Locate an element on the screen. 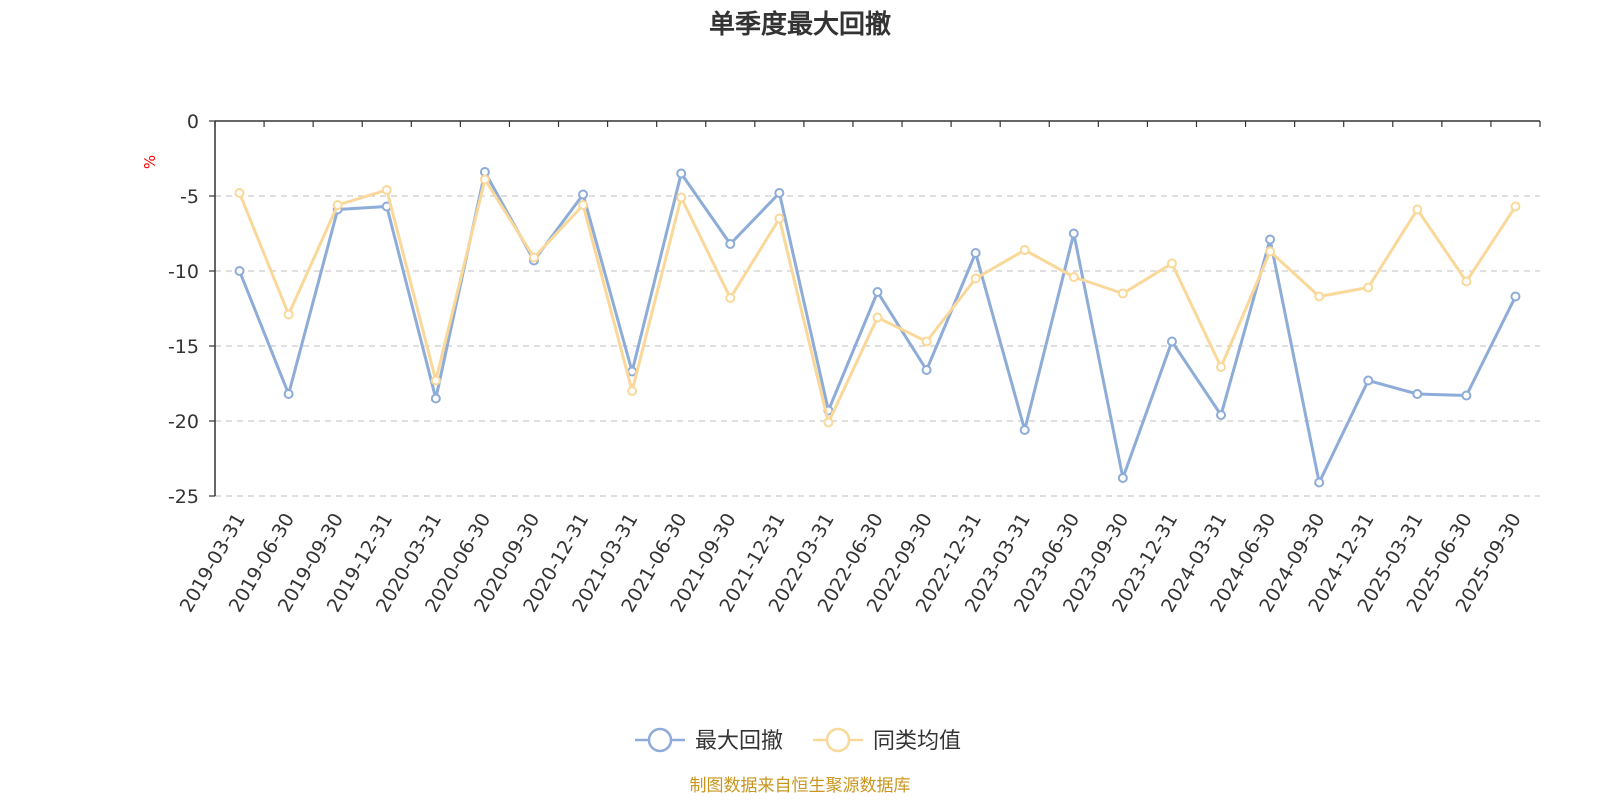 The height and width of the screenshot is (800, 1600). data-source-note: 制图数据来自恒生聚源数据库 is located at coordinates (800, 786).